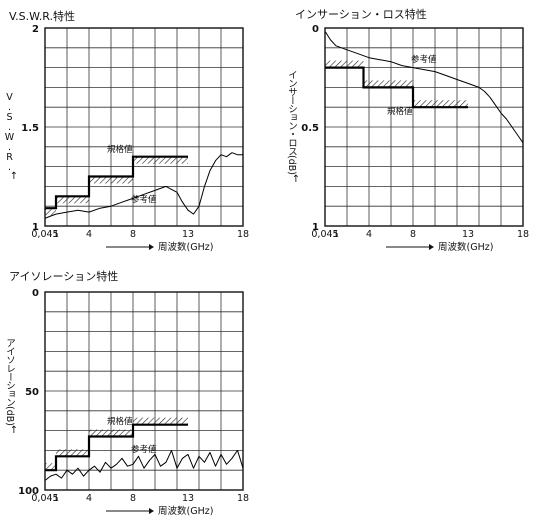 The width and height of the screenshot is (548, 521). I want to click on isolation-ylabel: アイソレーション (dB) ↑, so click(14, 387).